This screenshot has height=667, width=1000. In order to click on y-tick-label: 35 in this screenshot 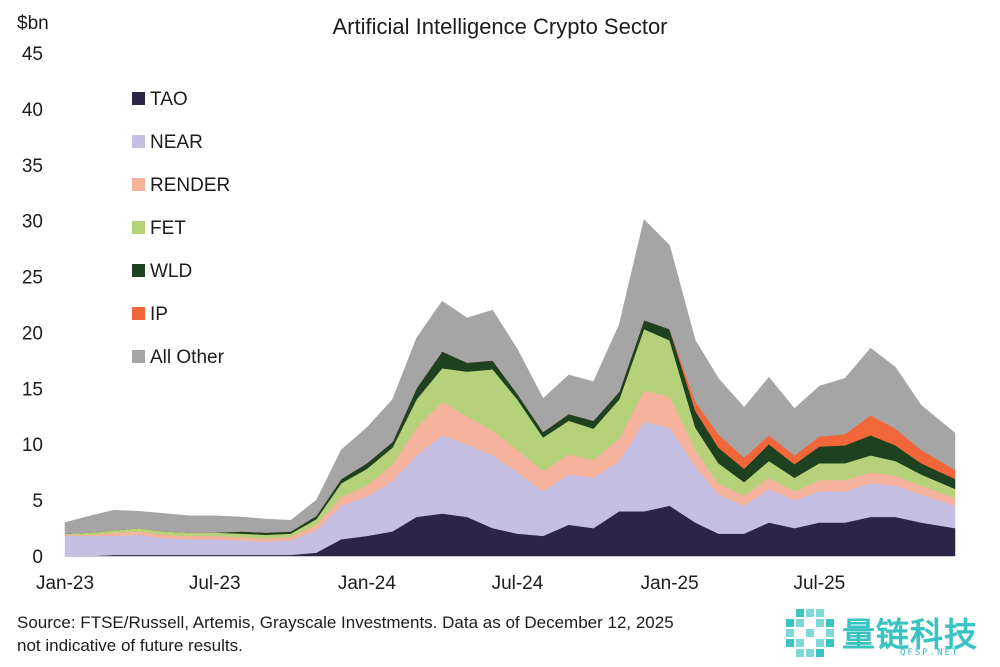, I will do `click(32, 166)`.